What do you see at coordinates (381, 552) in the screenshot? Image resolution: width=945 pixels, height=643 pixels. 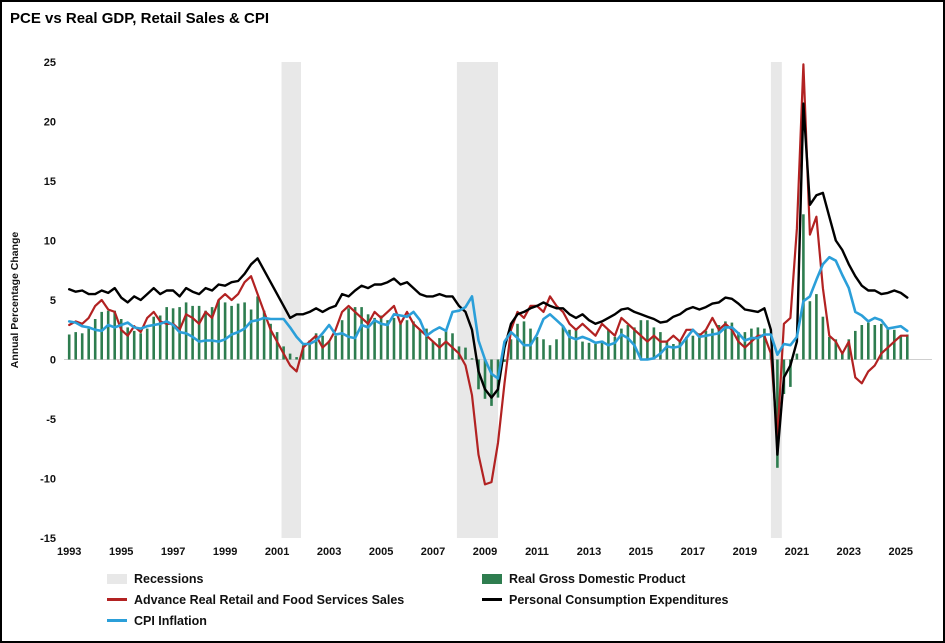 I see `x-tick-label: 2005` at bounding box center [381, 552].